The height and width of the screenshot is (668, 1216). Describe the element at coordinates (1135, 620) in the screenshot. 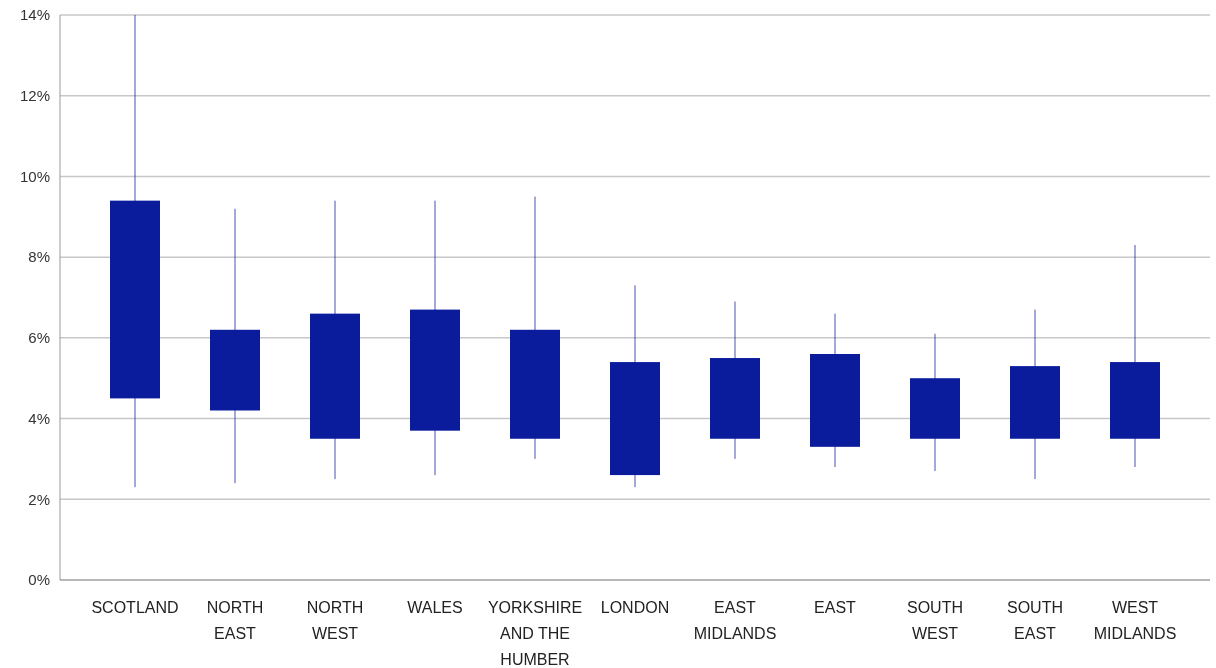

I see `x-tick-label: WEST MIDLANDS` at that location.